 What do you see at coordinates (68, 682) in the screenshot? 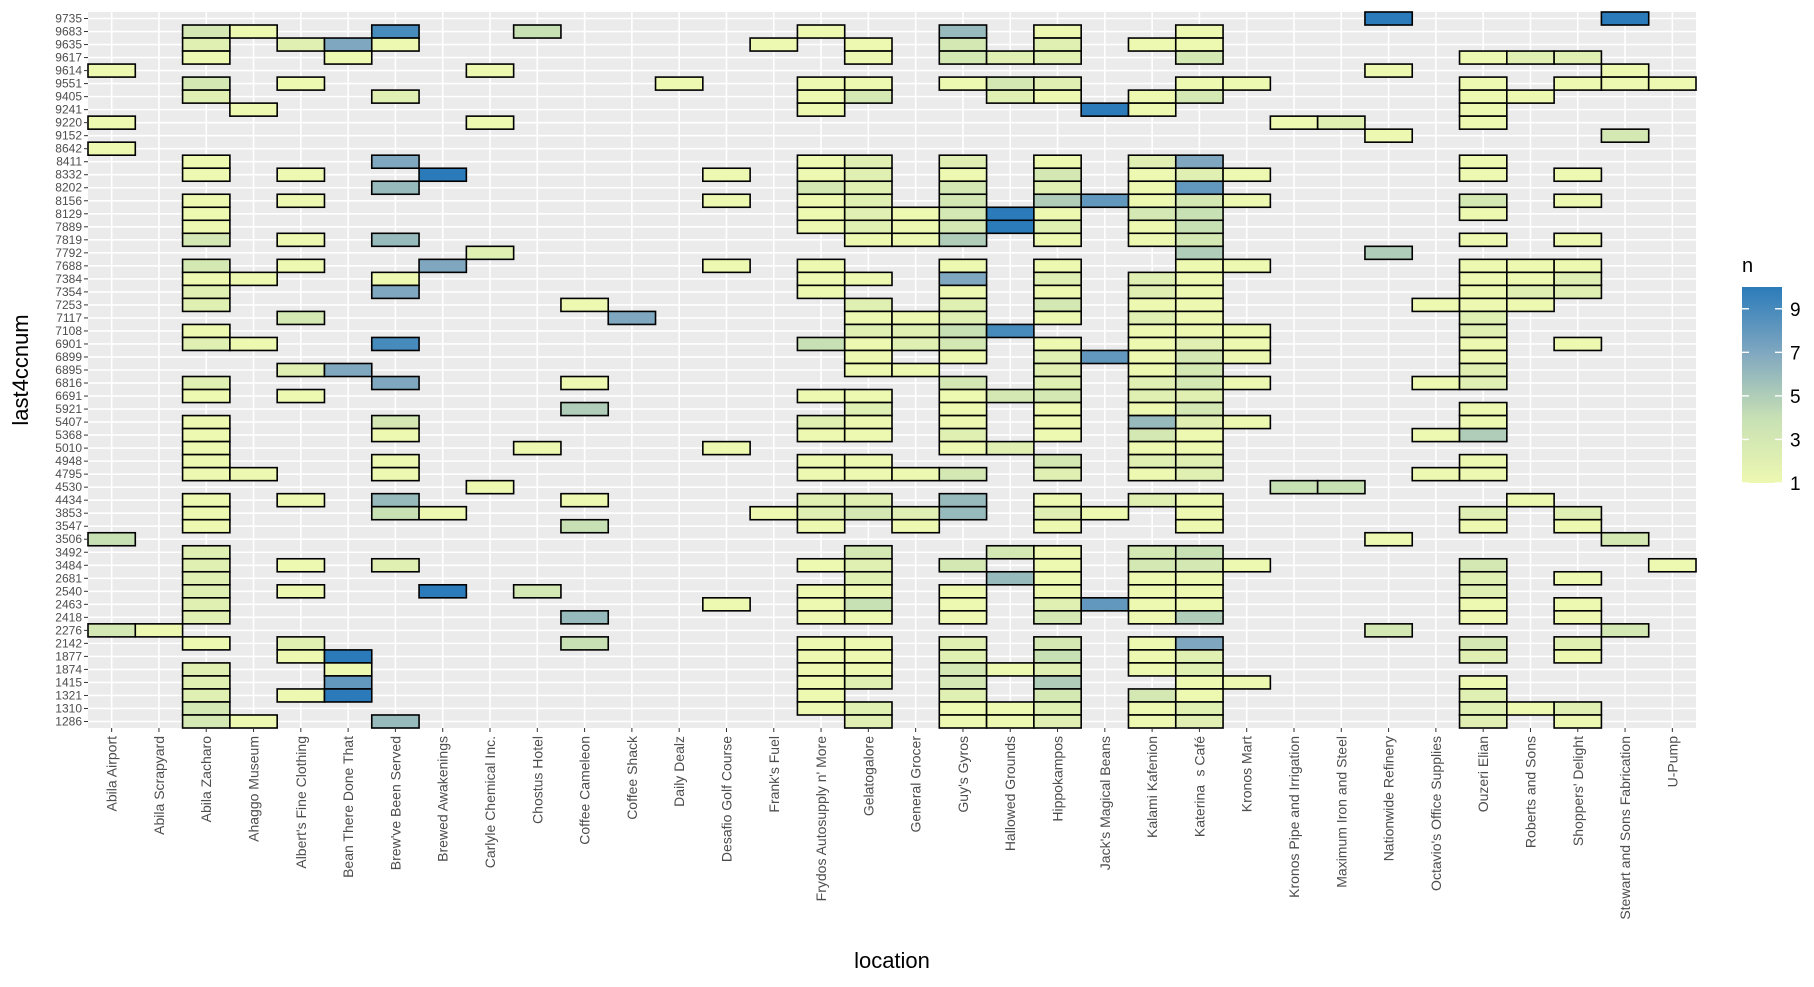
I see `y-tick-label: 1415` at bounding box center [68, 682].